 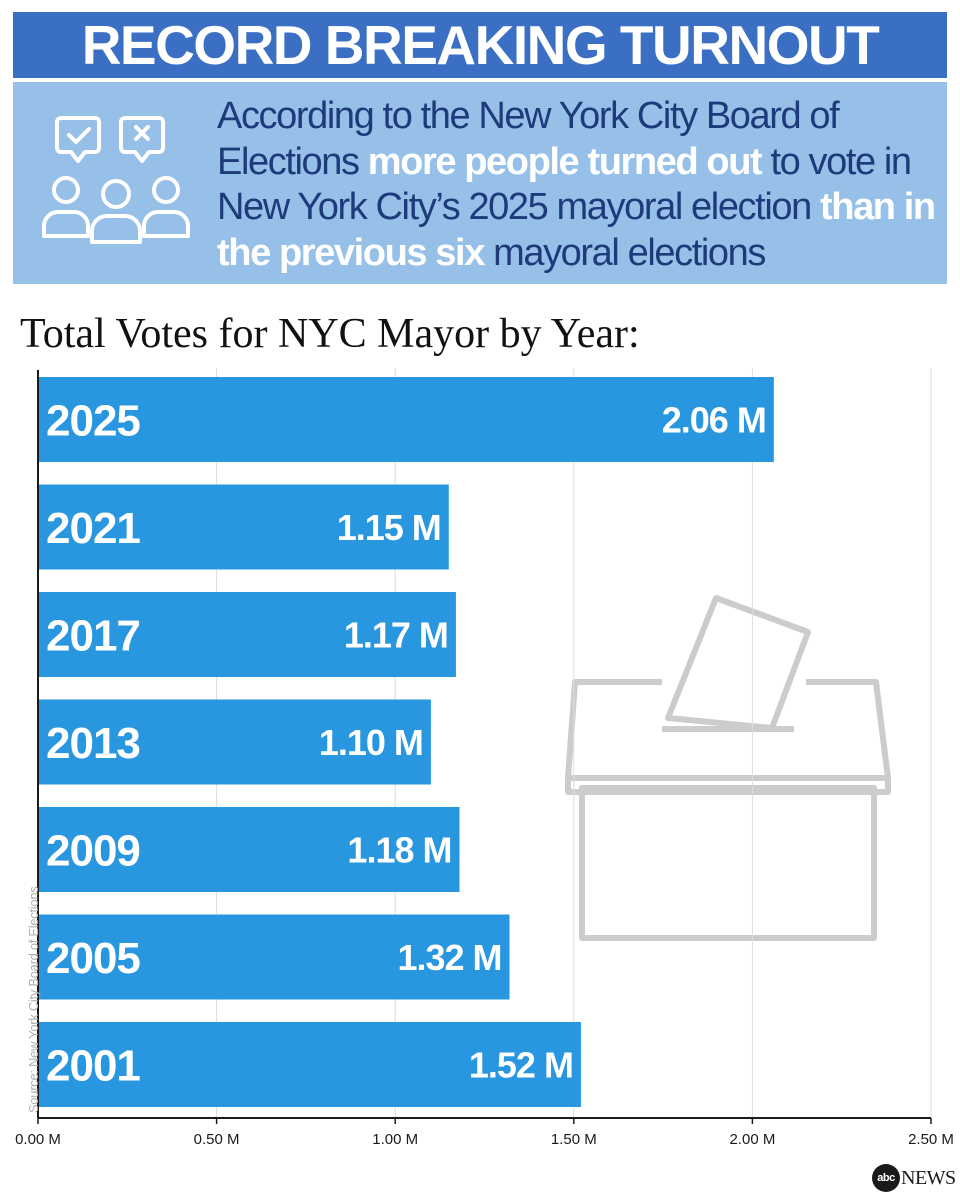 What do you see at coordinates (247, 634) in the screenshot?
I see `bar-2017` at bounding box center [247, 634].